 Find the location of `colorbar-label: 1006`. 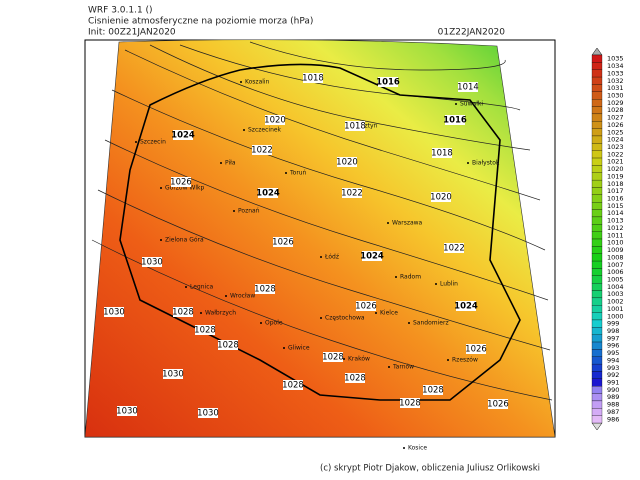

colorbar-label: 1006 is located at coordinates (615, 272).